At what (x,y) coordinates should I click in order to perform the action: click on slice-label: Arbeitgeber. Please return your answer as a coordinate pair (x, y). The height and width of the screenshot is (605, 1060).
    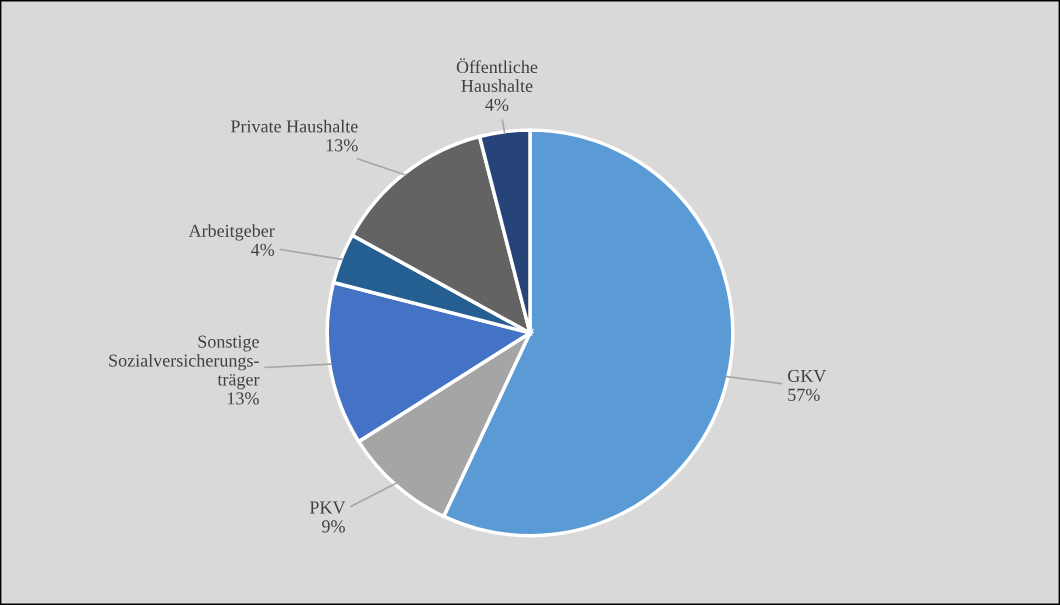
    Looking at the image, I should click on (231, 232).